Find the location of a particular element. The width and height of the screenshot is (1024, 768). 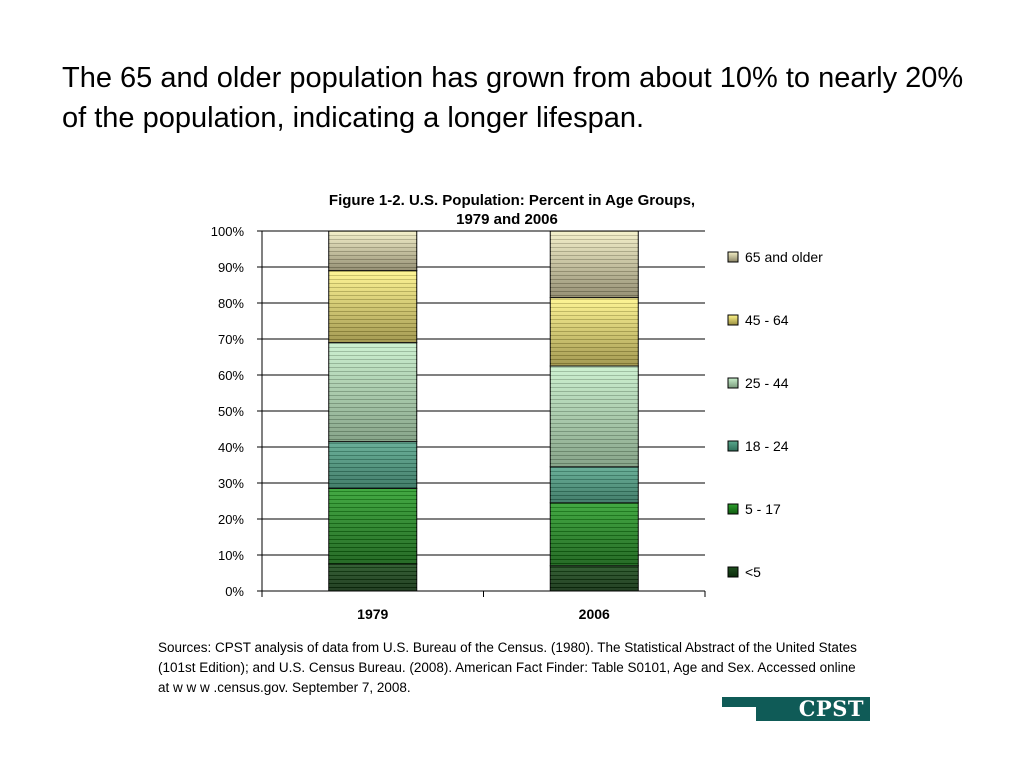

legend-label: 18 - 24 is located at coordinates (767, 446).